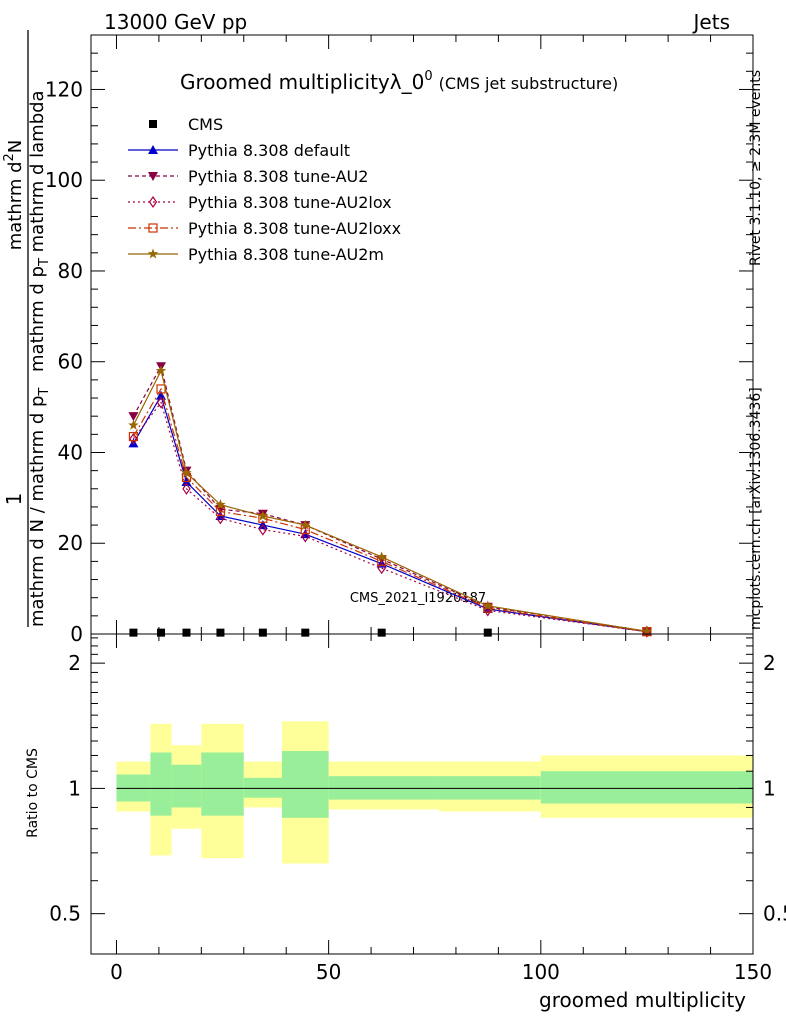  Describe the element at coordinates (769, 663) in the screenshot. I see `ratio-tick-label-right: 2` at that location.